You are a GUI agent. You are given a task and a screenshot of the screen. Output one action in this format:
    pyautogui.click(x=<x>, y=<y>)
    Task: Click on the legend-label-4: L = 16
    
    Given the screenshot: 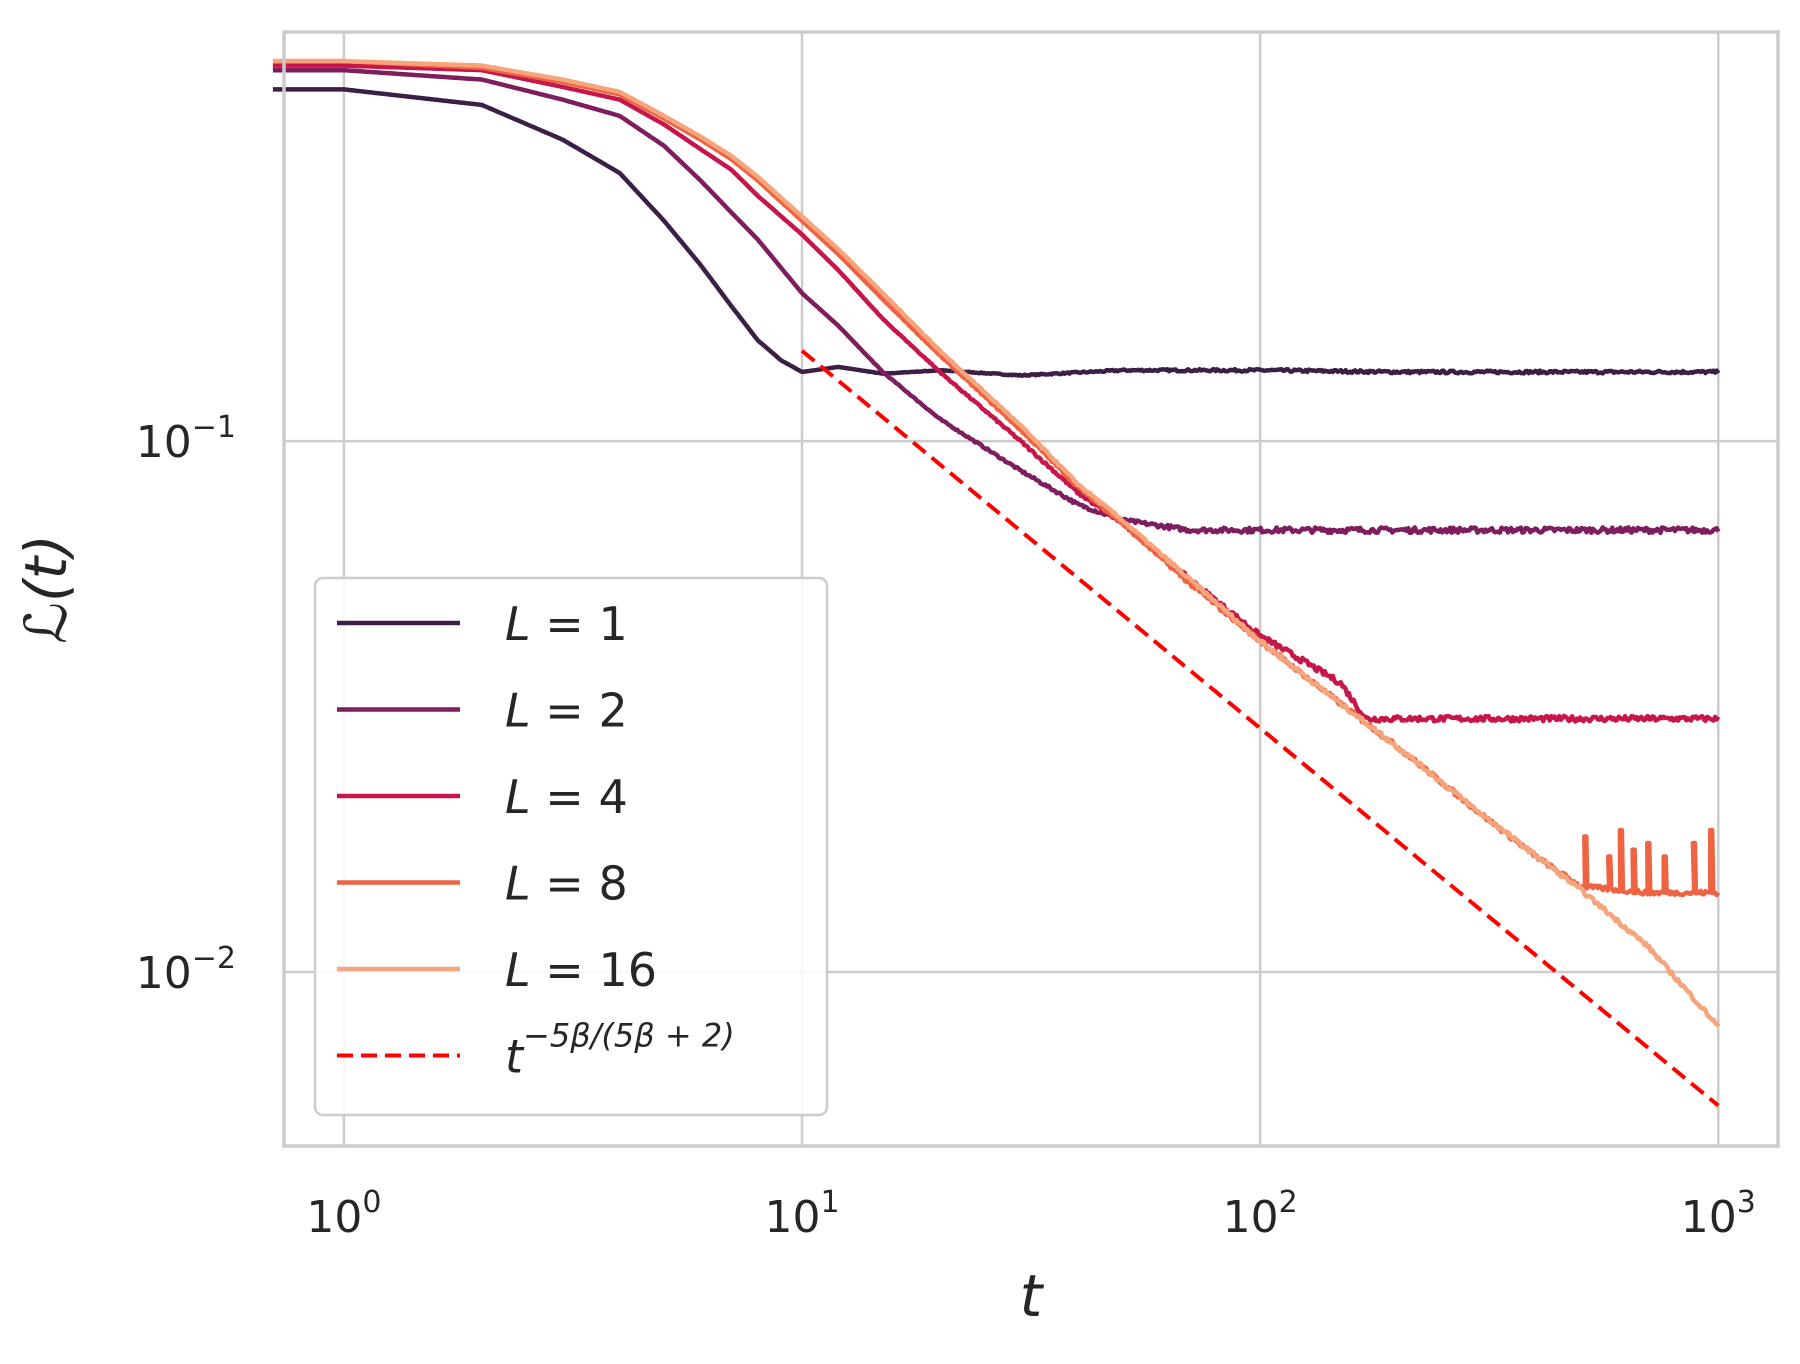 What is the action you would take?
    pyautogui.click(x=581, y=970)
    